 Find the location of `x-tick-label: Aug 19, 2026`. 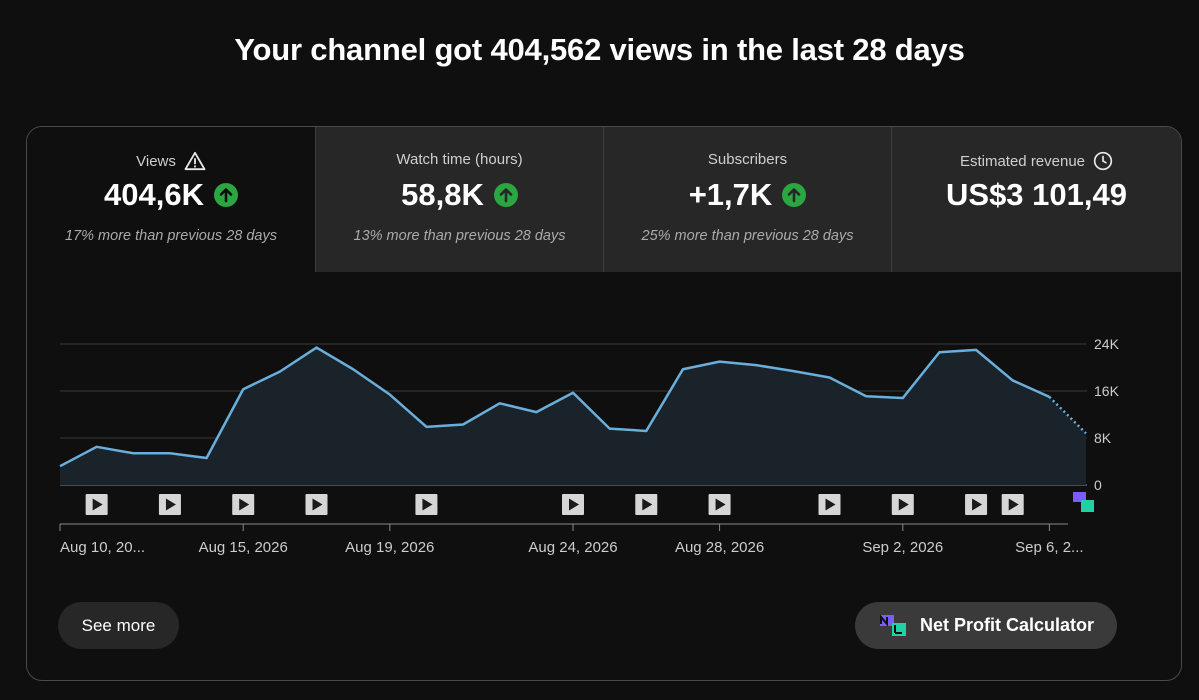

x-tick-label: Aug 19, 2026 is located at coordinates (389, 547).